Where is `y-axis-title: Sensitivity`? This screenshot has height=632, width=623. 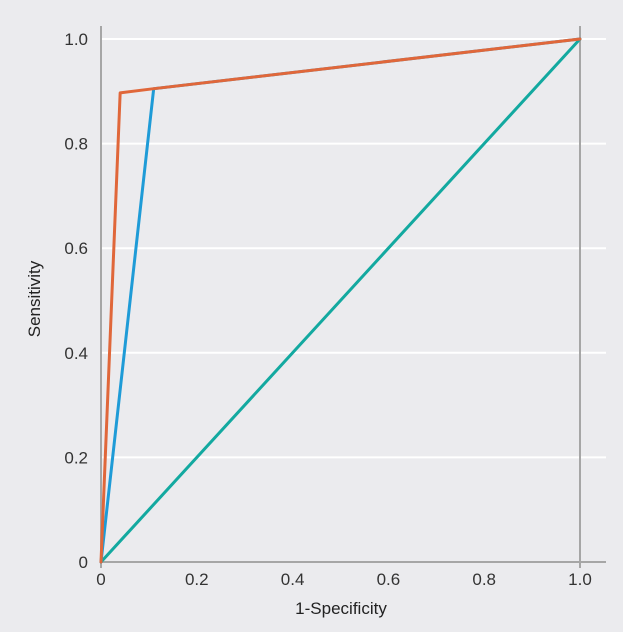 y-axis-title: Sensitivity is located at coordinates (34, 298).